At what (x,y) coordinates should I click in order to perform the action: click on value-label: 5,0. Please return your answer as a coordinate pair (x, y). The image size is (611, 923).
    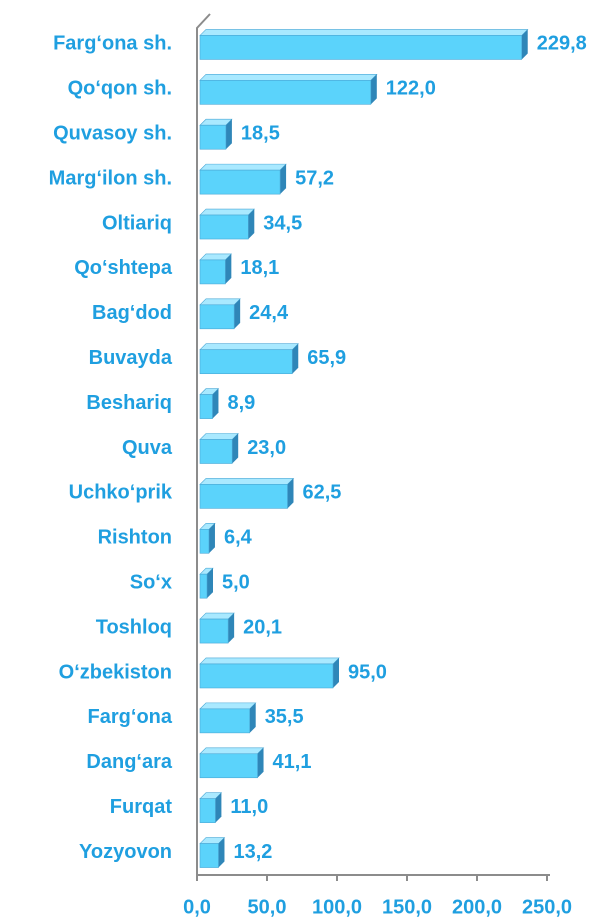
    Looking at the image, I should click on (236, 582).